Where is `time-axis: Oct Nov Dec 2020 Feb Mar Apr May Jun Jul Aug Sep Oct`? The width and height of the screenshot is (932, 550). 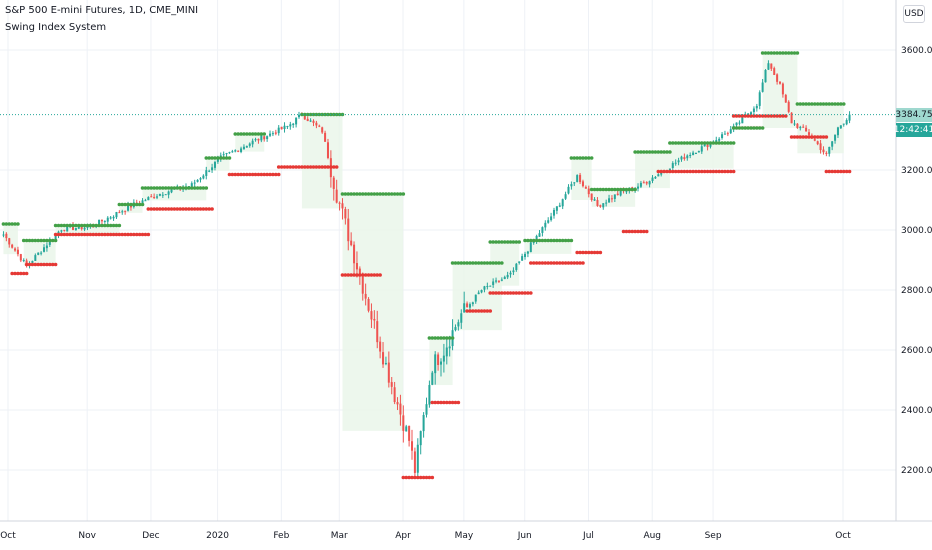 time-axis: Oct Nov Dec 2020 Feb Mar Apr May Jun Jul Aug Sep Oct is located at coordinates (425, 536).